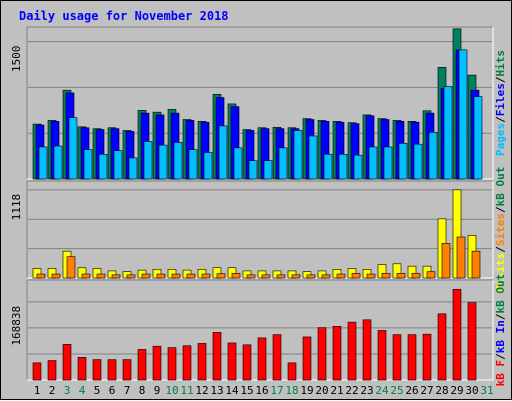  Describe the element at coordinates (500, 187) in the screenshot. I see `legend-entry: kB Out` at that location.